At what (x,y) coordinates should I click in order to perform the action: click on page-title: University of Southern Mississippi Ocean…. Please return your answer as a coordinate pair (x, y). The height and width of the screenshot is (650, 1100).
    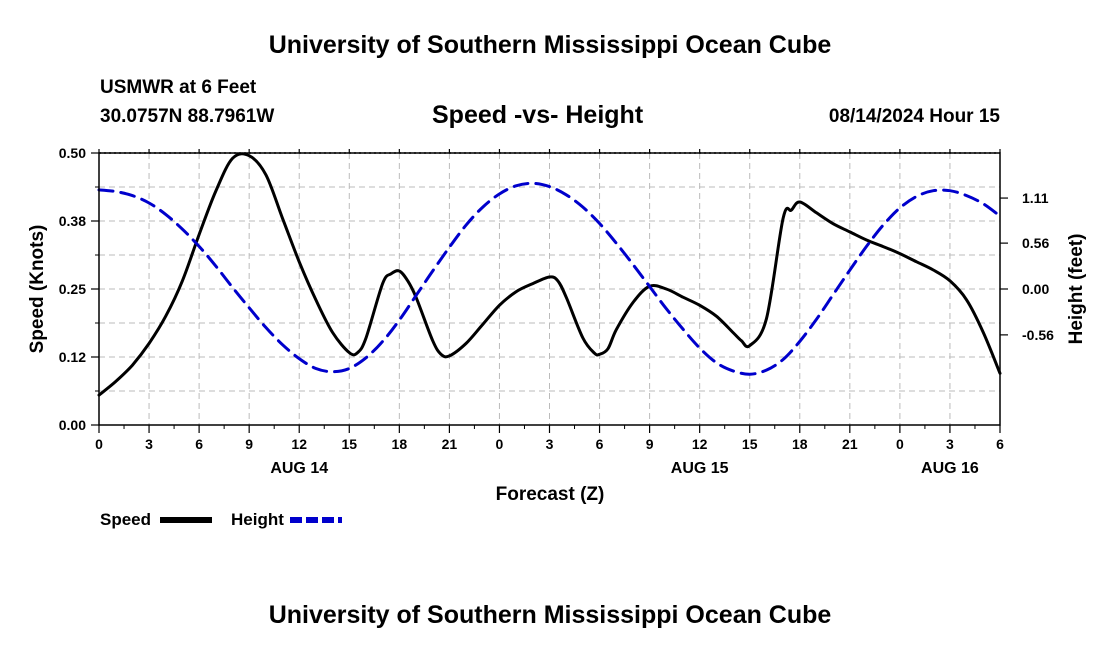
    Looking at the image, I should click on (550, 45).